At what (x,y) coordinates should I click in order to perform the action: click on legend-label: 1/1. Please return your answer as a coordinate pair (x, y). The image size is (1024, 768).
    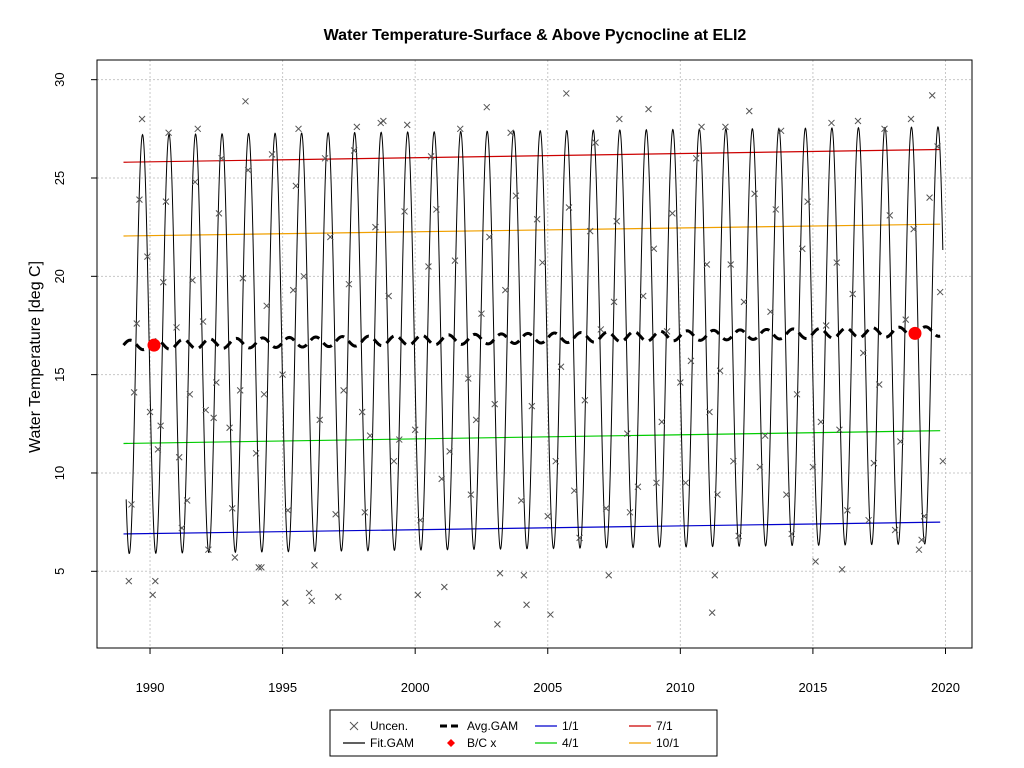
    Looking at the image, I should click on (570, 726).